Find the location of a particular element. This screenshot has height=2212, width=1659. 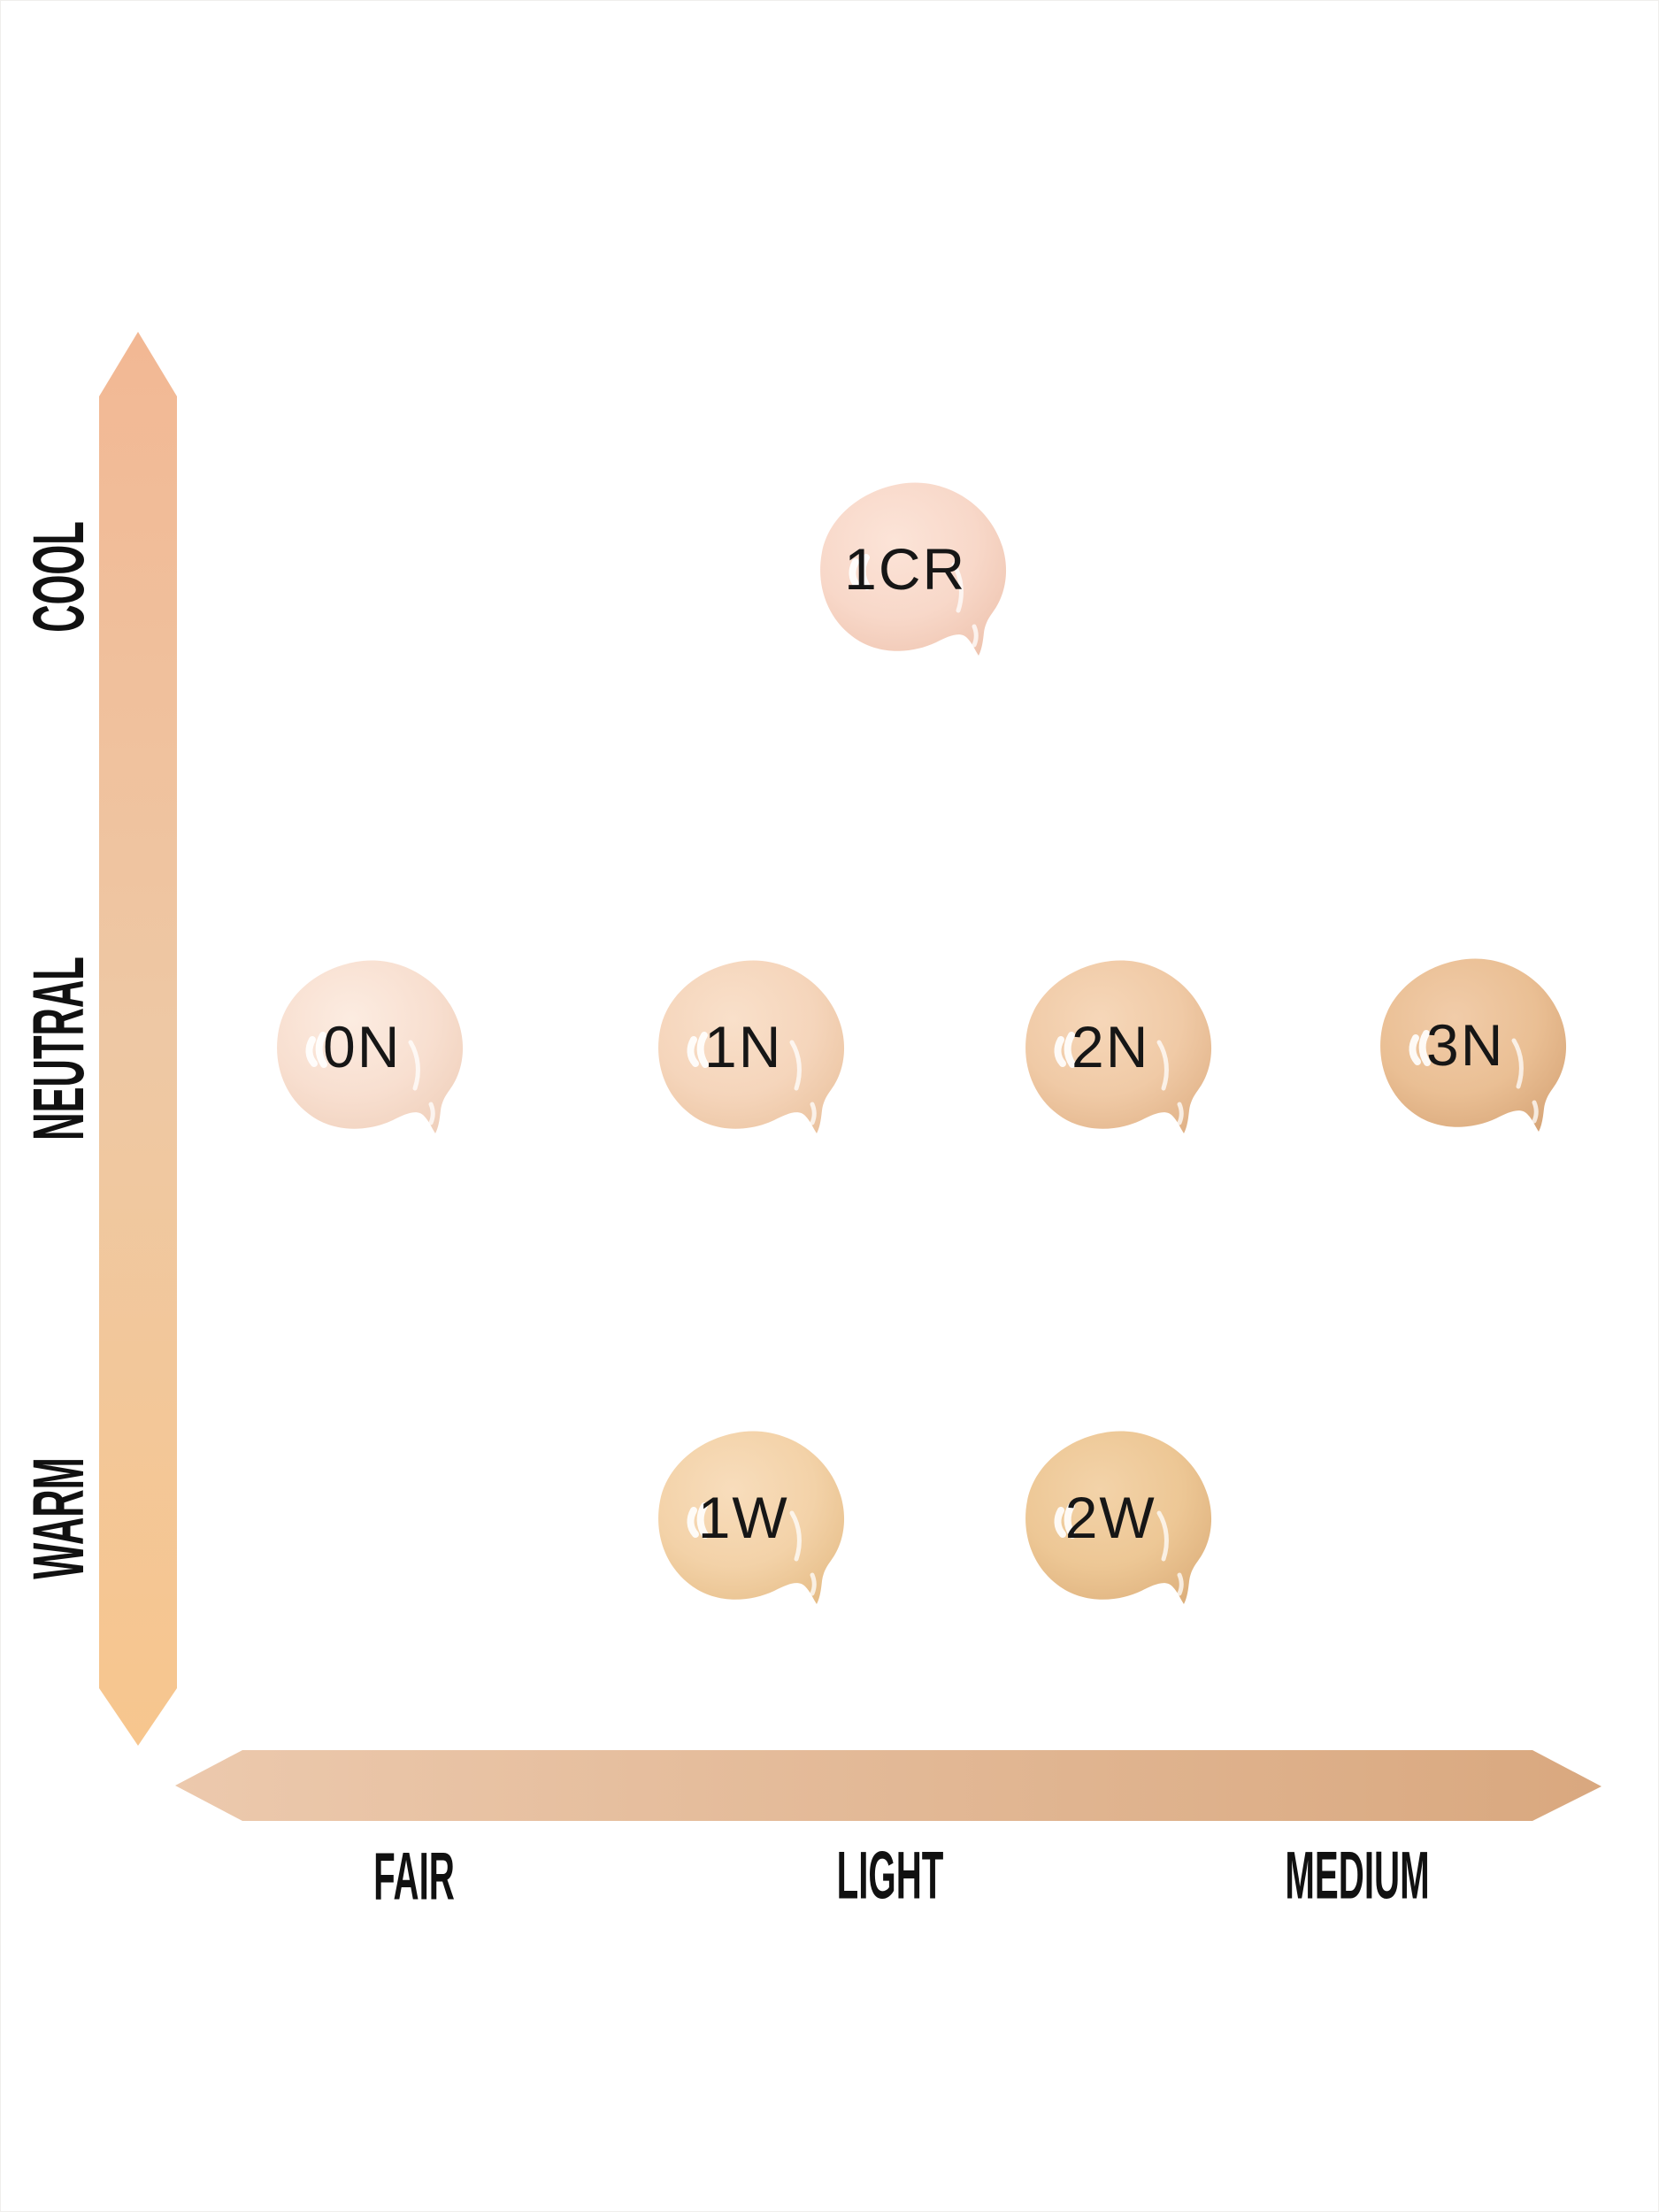

vertical-axis-arrow-icon is located at coordinates (138, 1039).